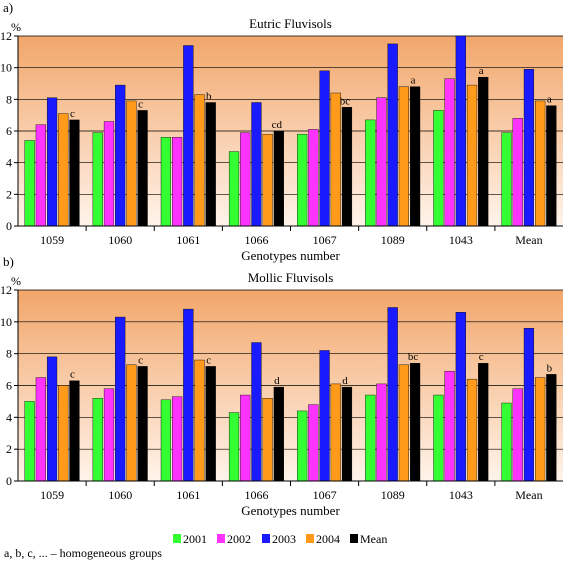 The width and height of the screenshot is (567, 565). I want to click on y-tick-label: 4, so click(9, 417).